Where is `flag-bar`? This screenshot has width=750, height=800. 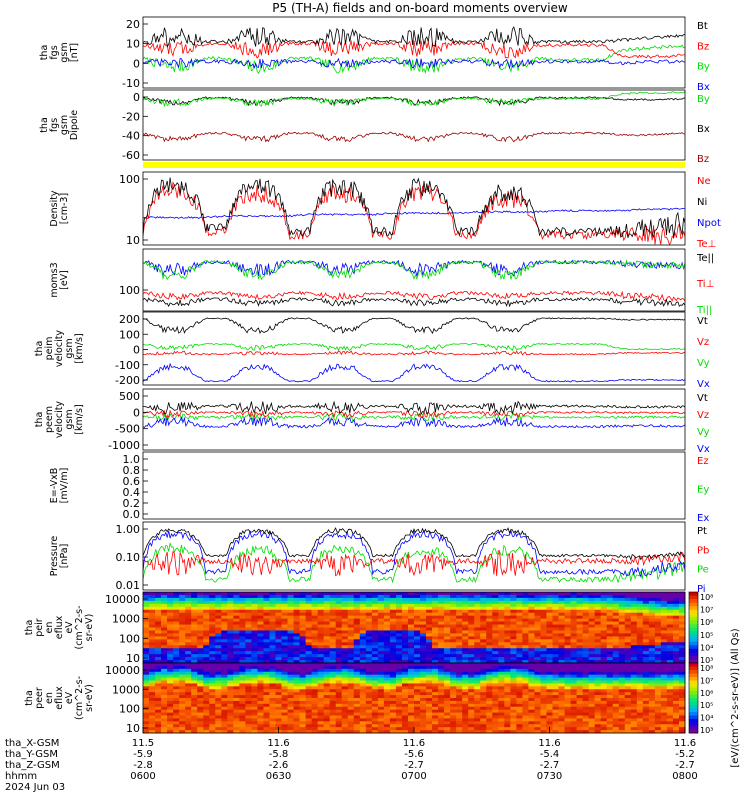 flag-bar is located at coordinates (414, 165).